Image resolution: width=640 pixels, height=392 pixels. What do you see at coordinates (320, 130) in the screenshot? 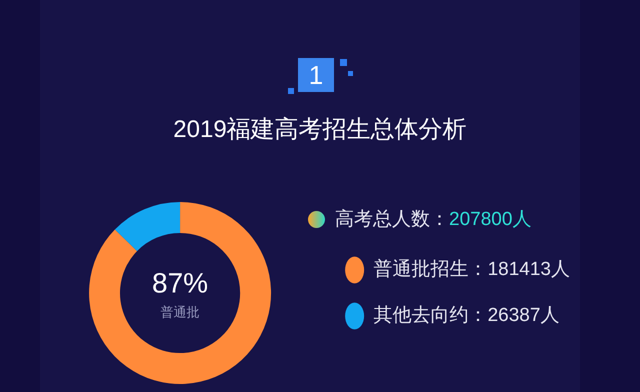
I see `chart-title: 2019福建高考招生总体分析` at bounding box center [320, 130].